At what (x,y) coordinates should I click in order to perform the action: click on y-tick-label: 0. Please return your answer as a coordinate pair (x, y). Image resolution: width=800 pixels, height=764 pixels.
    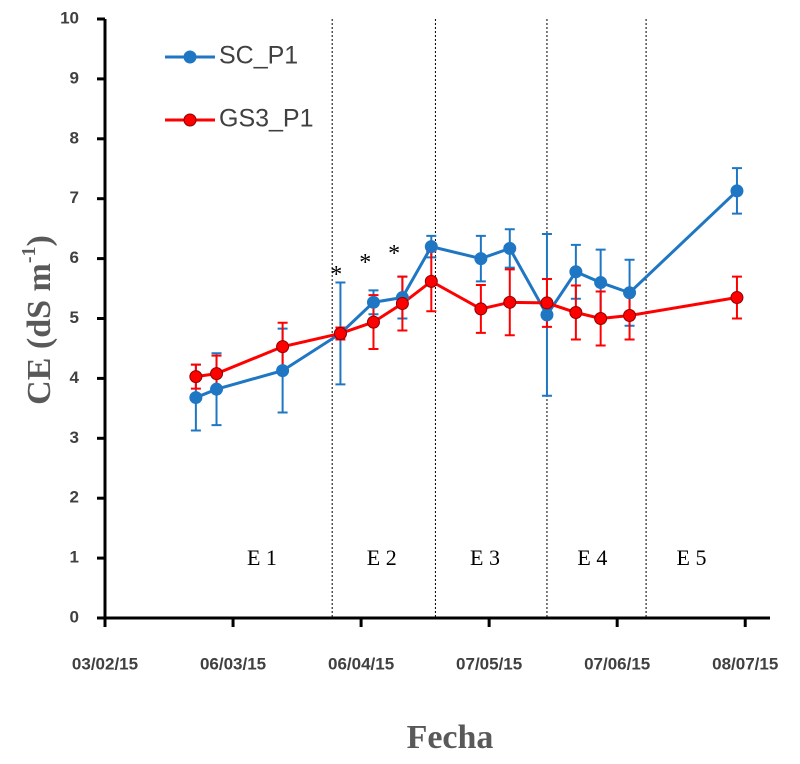
    Looking at the image, I should click on (74, 616).